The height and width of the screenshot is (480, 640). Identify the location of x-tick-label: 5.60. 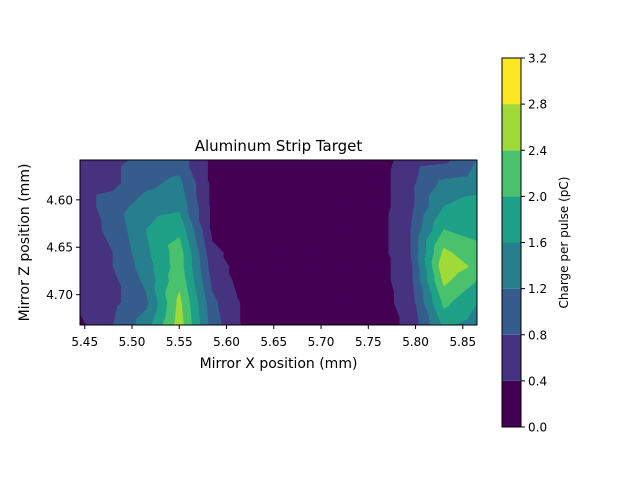
(226, 342).